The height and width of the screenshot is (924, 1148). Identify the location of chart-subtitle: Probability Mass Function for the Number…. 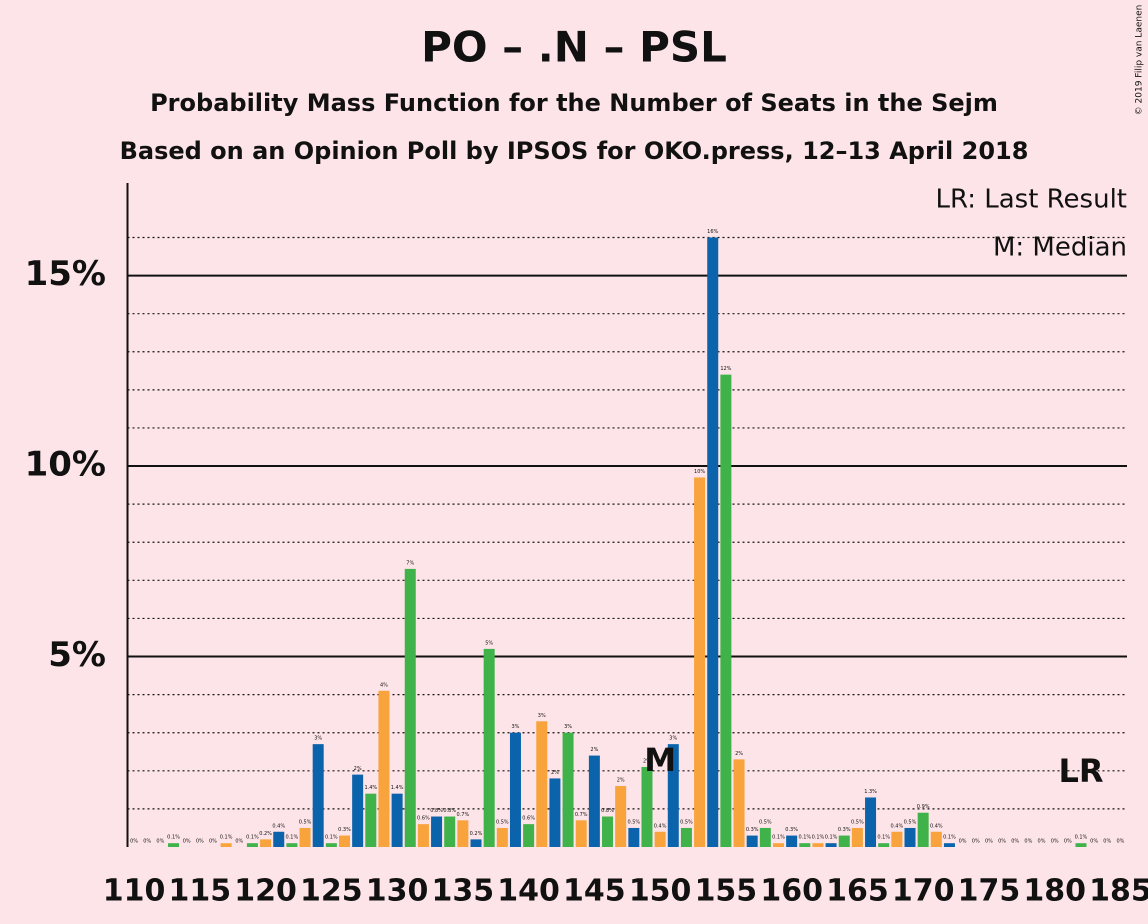
(574, 103).